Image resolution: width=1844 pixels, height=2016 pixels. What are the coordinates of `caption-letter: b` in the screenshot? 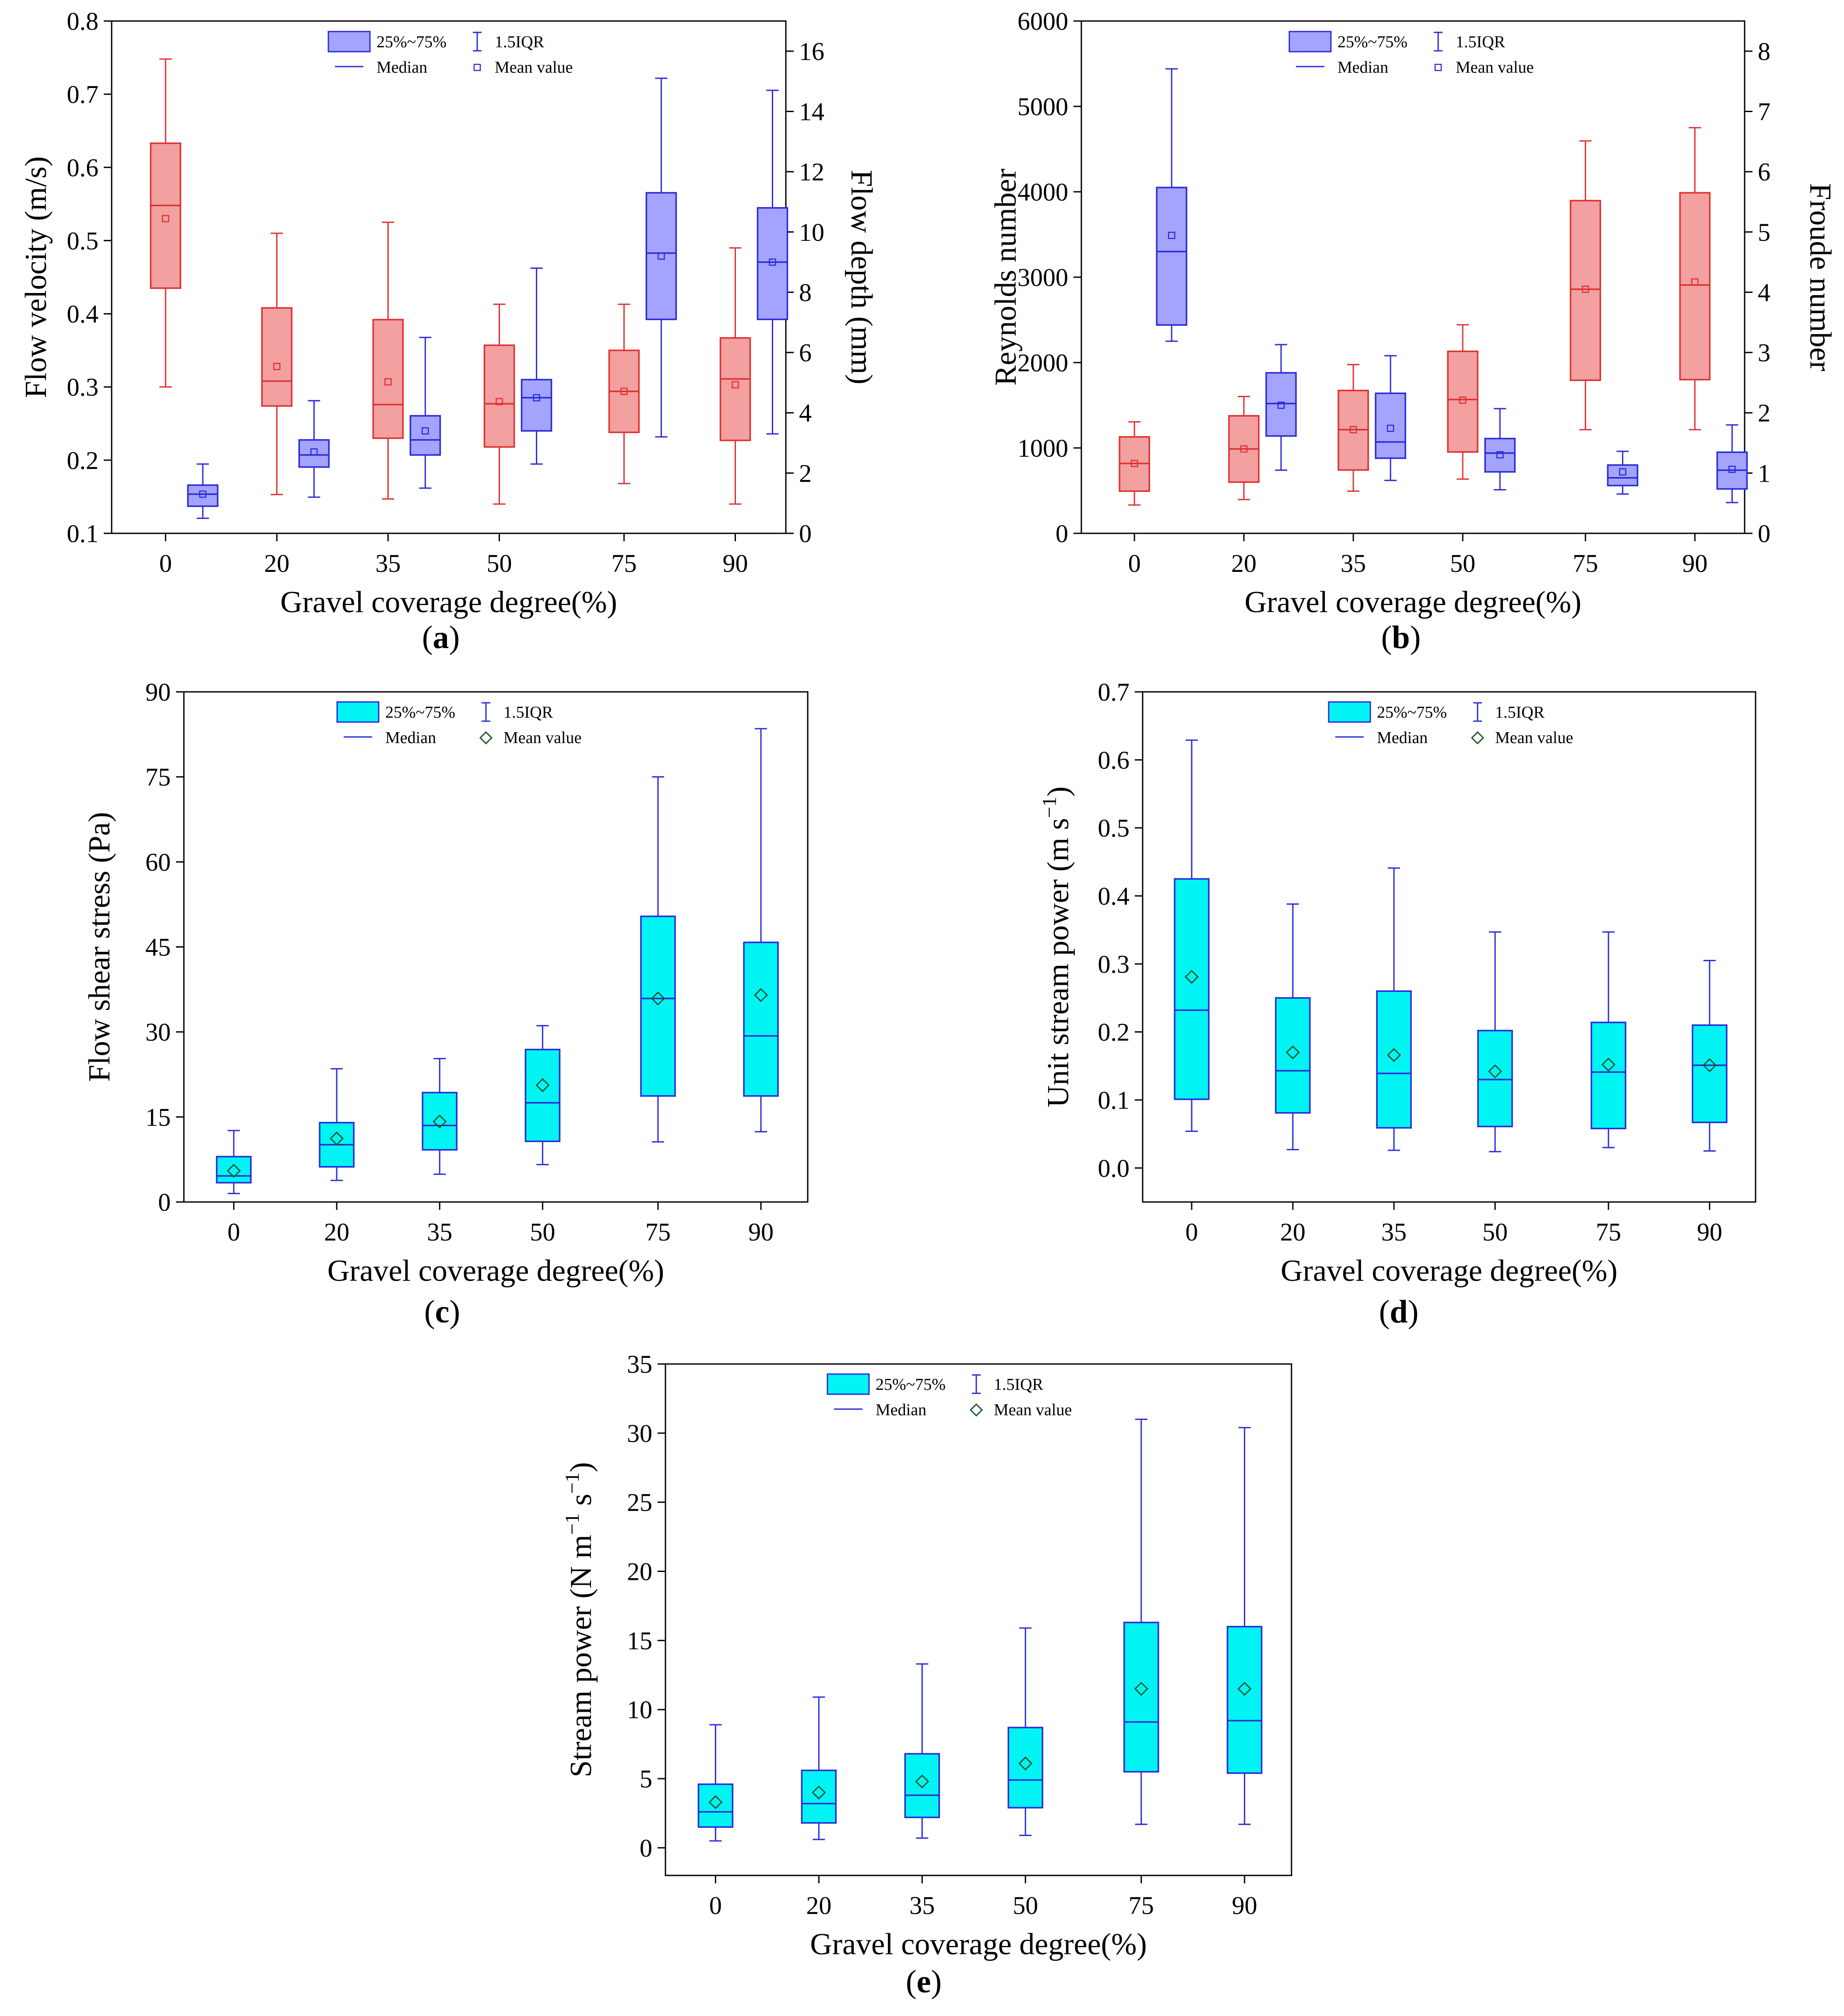 It's located at (1401, 638).